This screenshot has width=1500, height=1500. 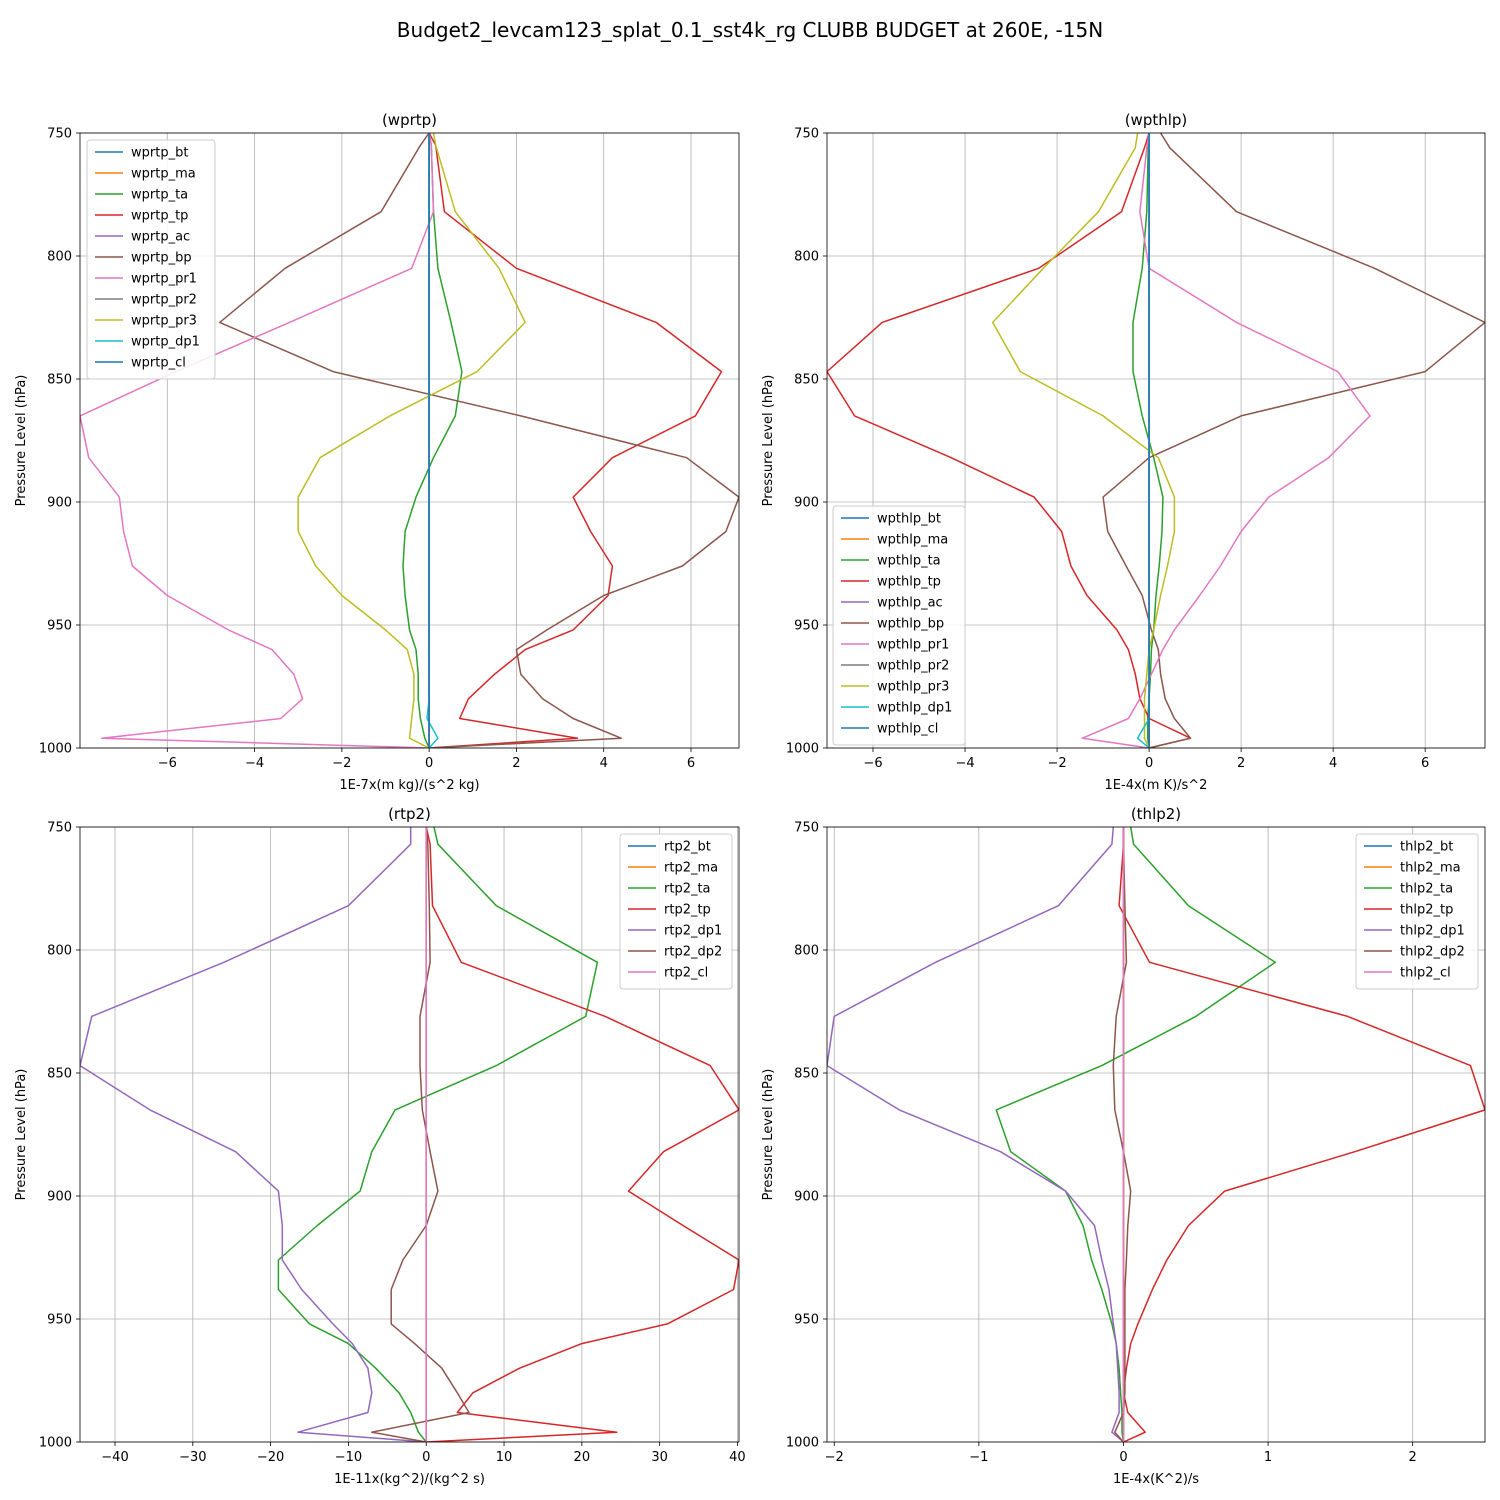 What do you see at coordinates (582, 1457) in the screenshot?
I see `x-tick-label: 20` at bounding box center [582, 1457].